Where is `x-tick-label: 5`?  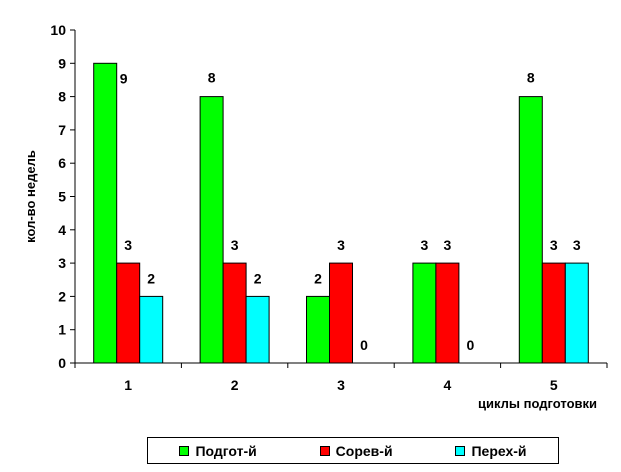 x-tick-label: 5 is located at coordinates (554, 385).